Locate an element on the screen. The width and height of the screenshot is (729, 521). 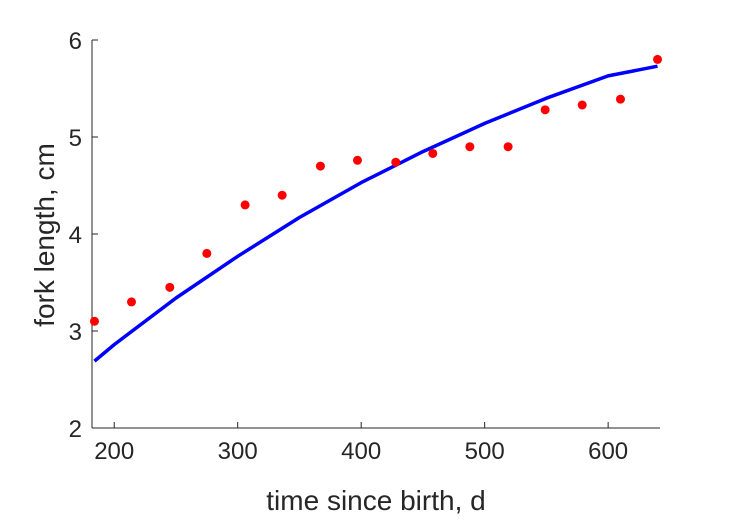
y-tick-label: 5 is located at coordinates (75, 138).